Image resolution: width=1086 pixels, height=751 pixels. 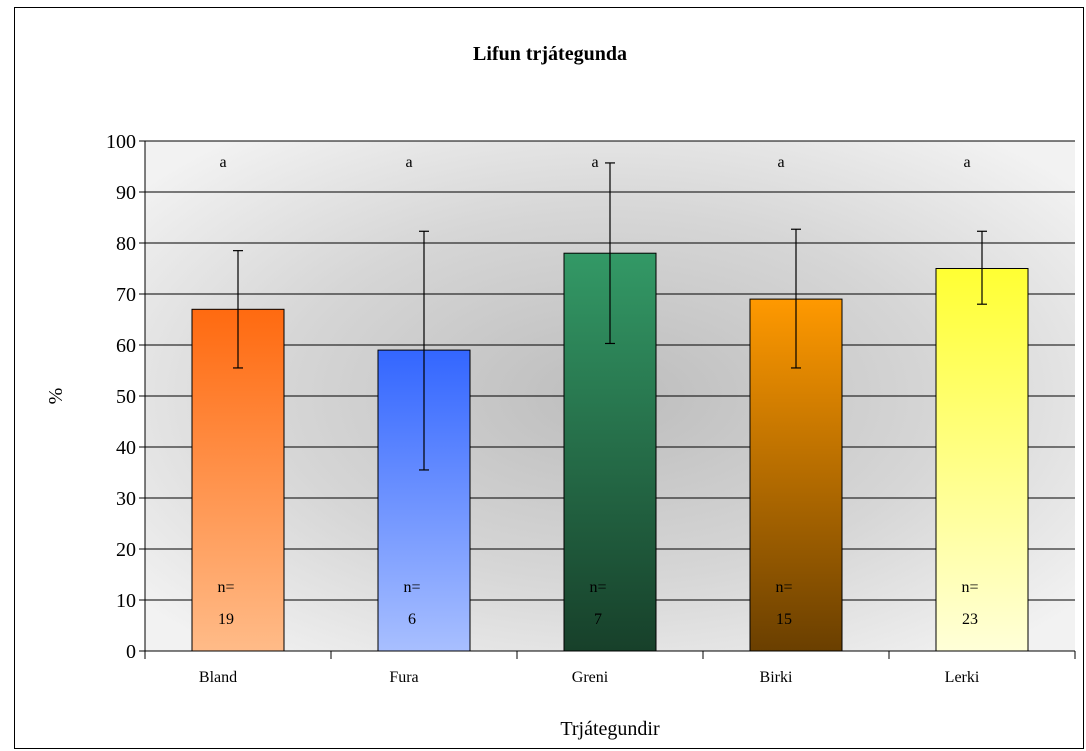 I want to click on y-tick-label: 70, so click(x=126, y=295).